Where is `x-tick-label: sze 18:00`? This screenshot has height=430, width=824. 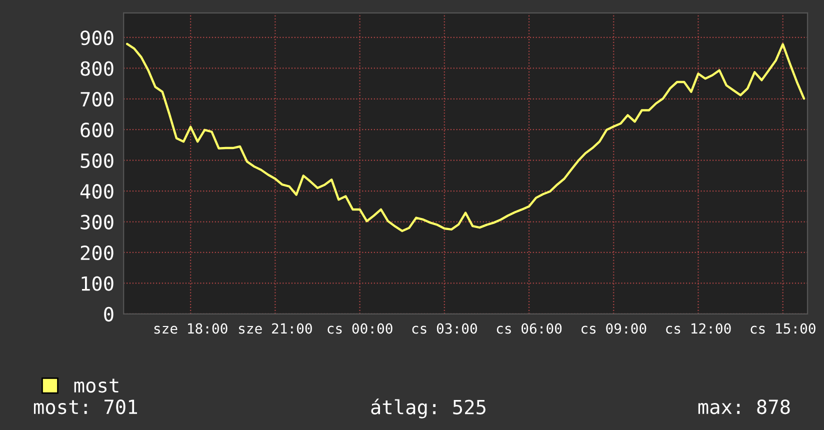 x-tick-label: sze 18:00 is located at coordinates (191, 328).